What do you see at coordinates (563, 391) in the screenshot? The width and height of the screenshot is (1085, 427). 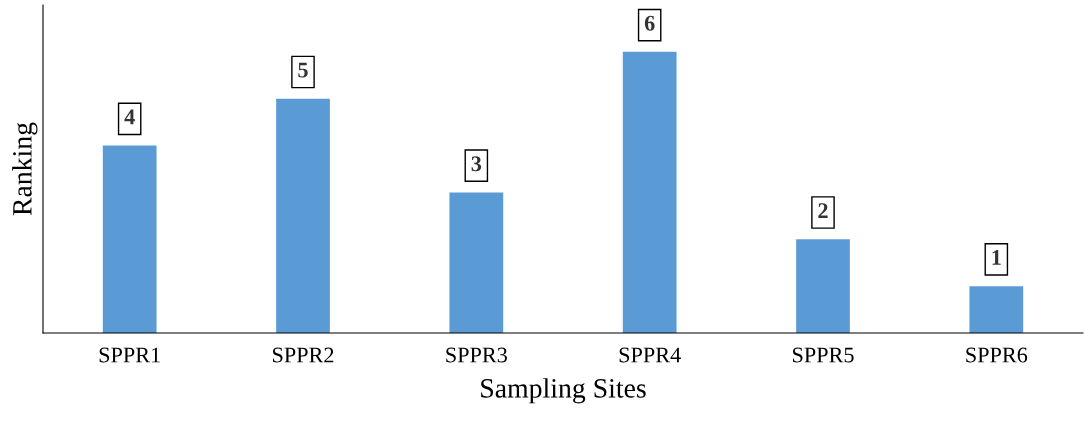 I see `x-axis-title: Sampling Sites` at bounding box center [563, 391].